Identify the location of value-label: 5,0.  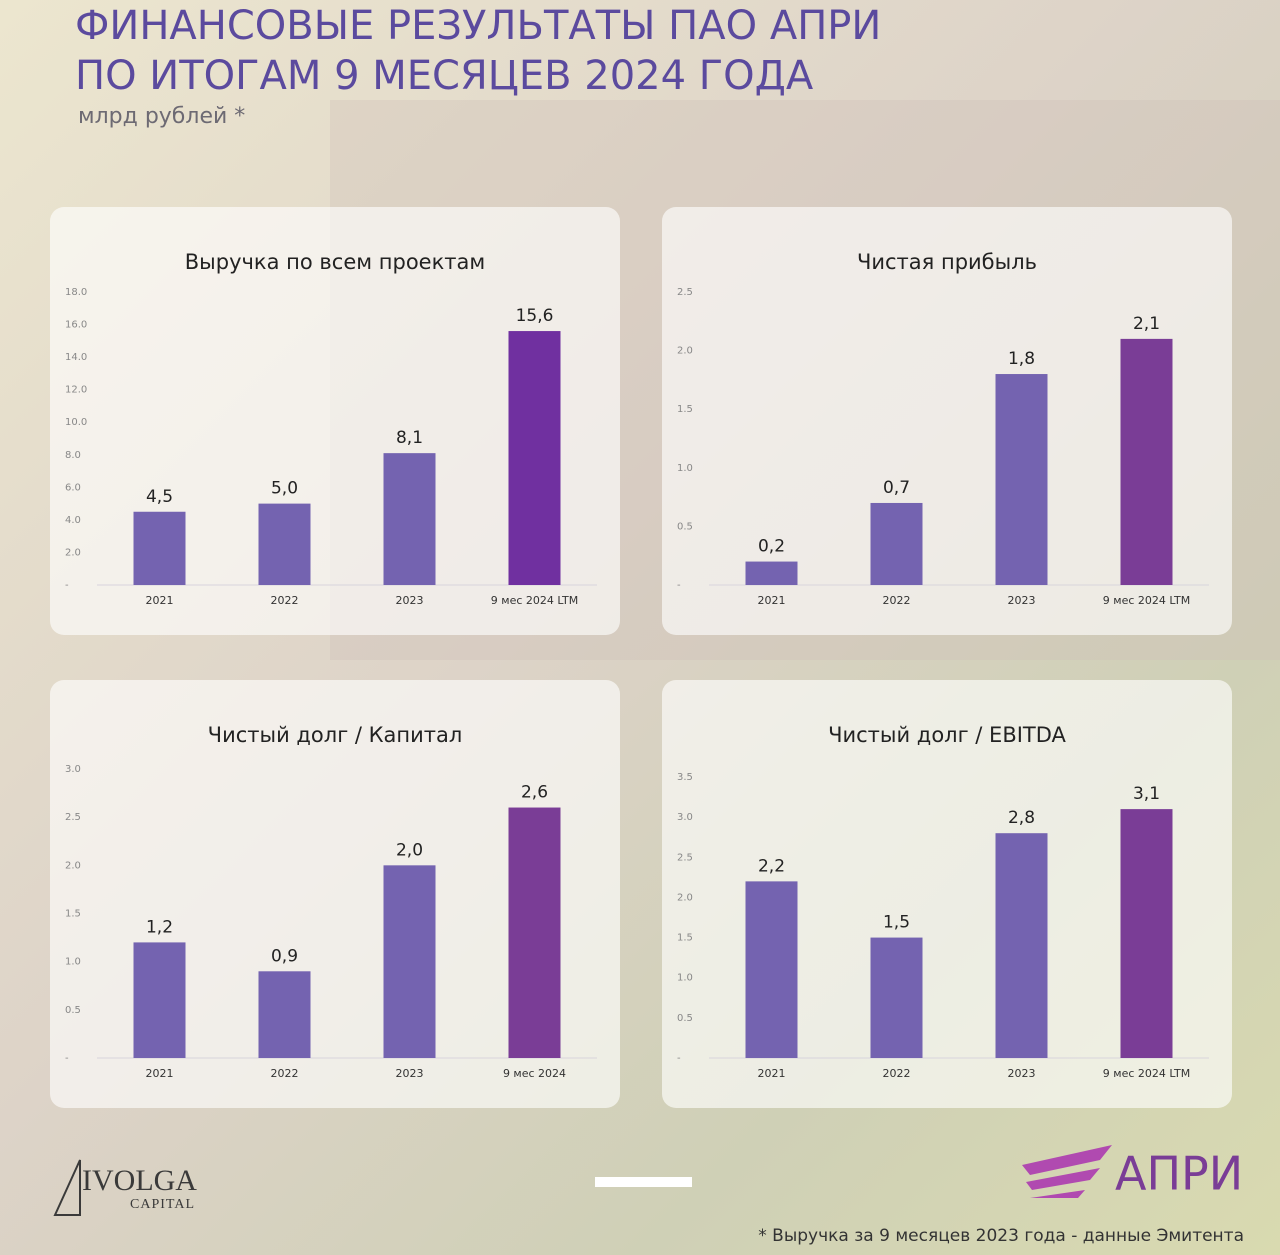
(284, 489).